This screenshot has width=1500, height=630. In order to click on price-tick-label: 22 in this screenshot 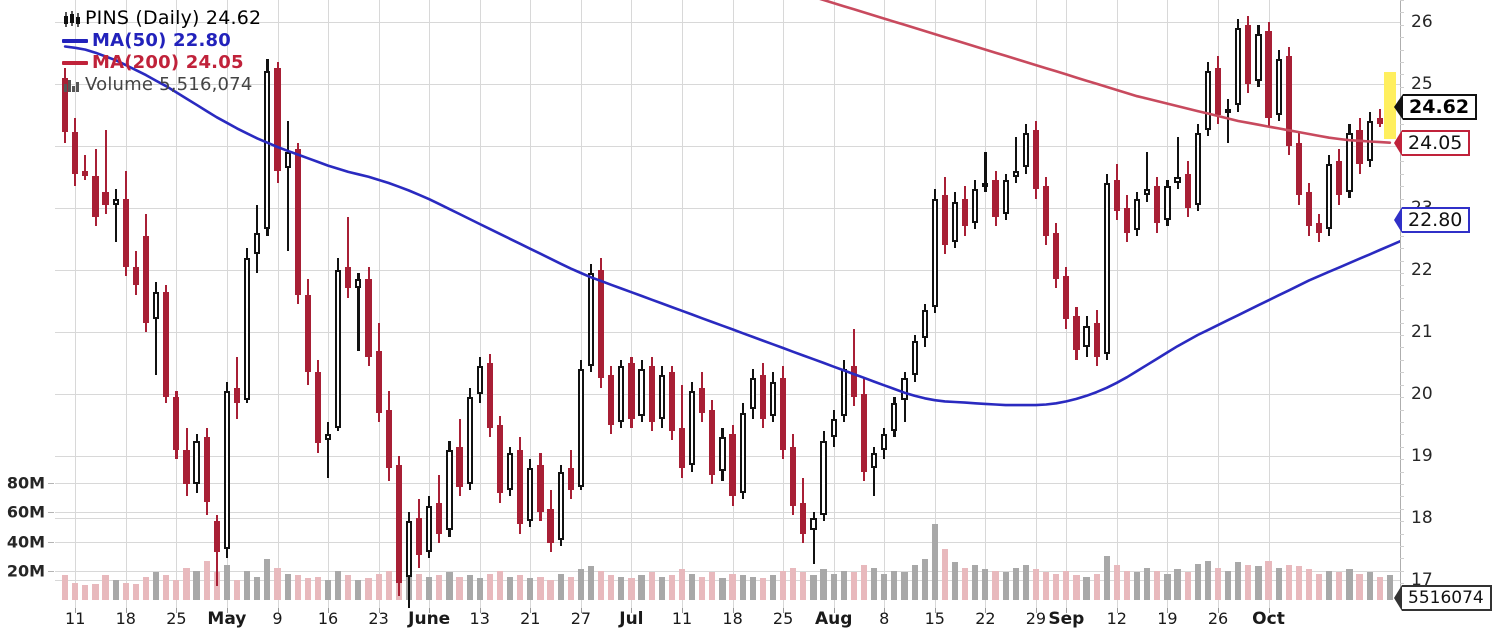, I will do `click(1422, 269)`.